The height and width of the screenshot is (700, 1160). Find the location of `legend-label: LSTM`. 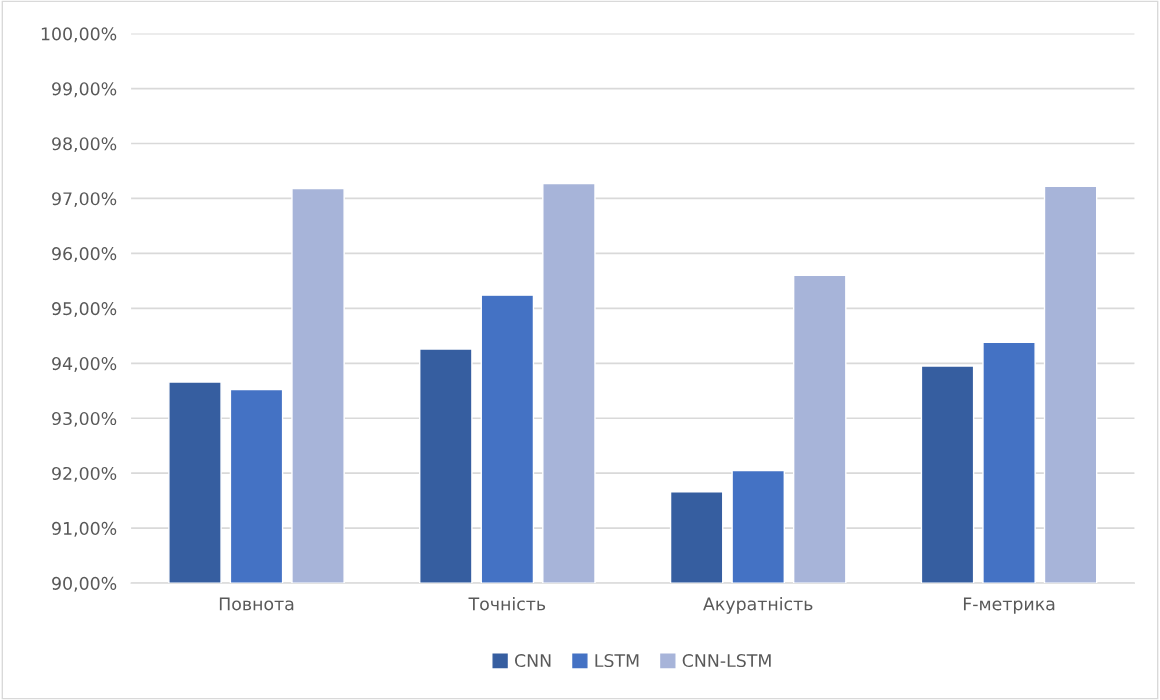

legend-label: LSTM is located at coordinates (617, 660).